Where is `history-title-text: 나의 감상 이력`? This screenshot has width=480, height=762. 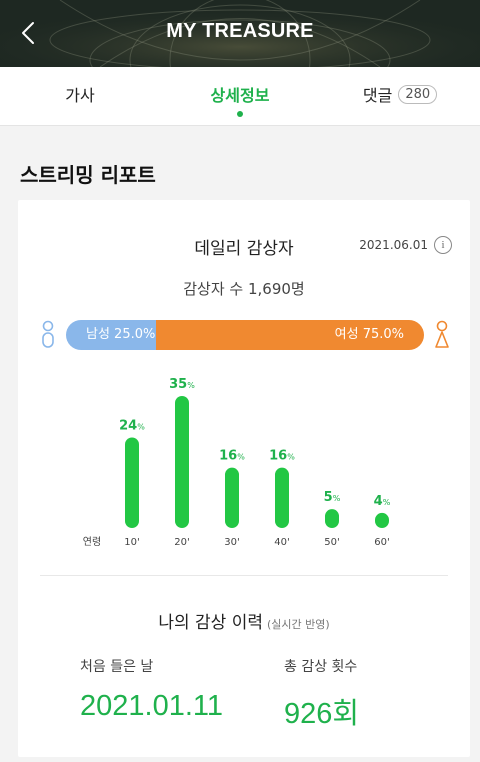 history-title-text: 나의 감상 이력 is located at coordinates (210, 623).